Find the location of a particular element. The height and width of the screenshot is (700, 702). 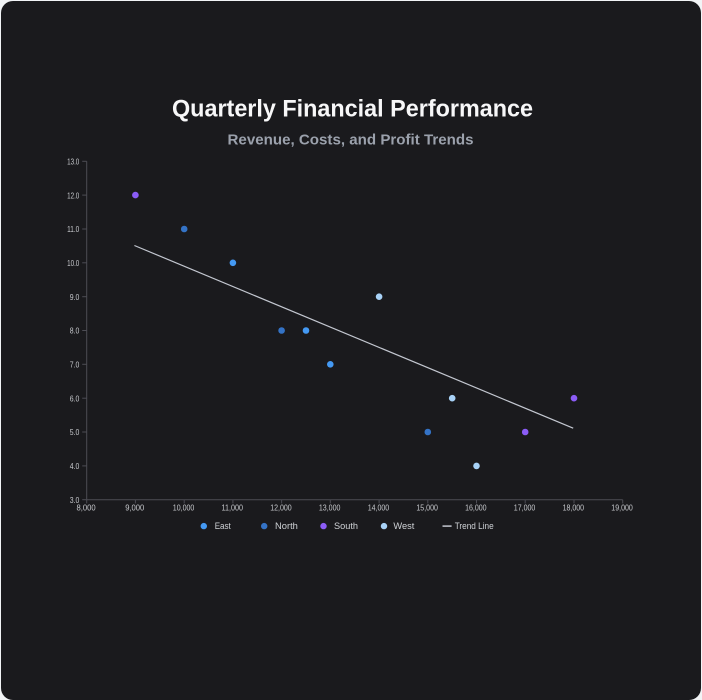

svg-text: 8.0 is located at coordinates (75, 331).